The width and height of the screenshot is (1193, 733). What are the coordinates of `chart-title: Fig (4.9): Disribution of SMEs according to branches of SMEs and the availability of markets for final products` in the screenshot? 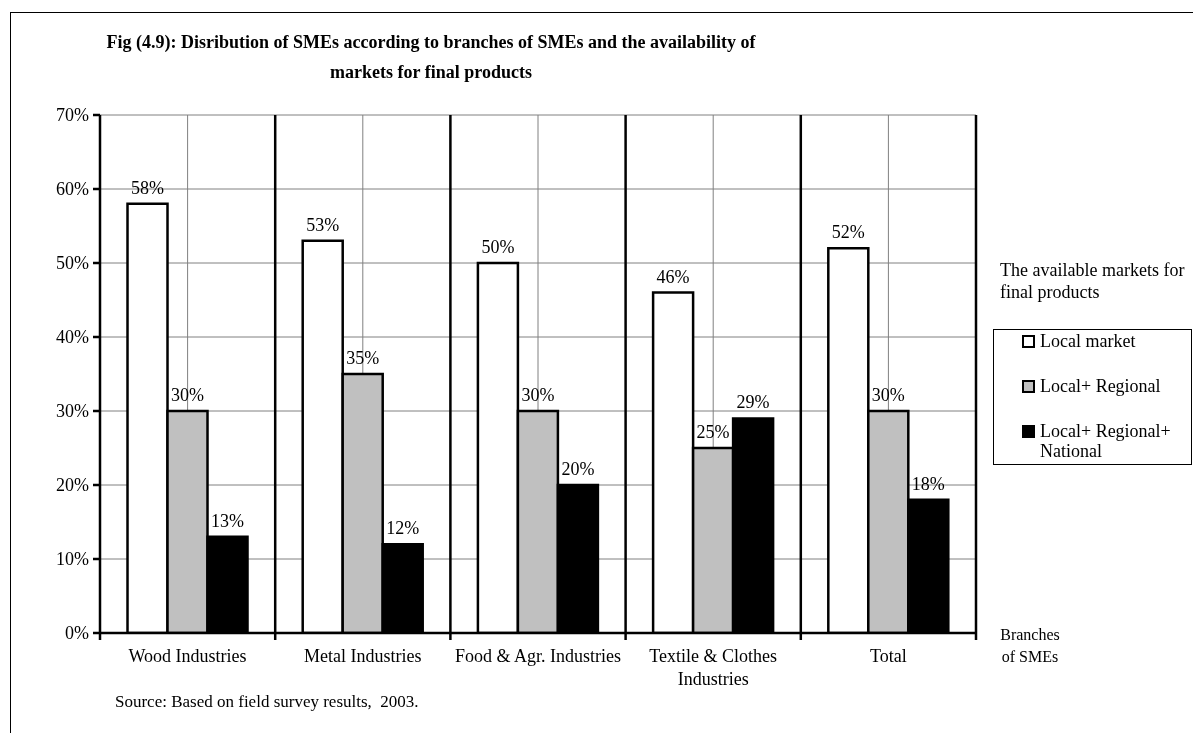 It's located at (431, 57).